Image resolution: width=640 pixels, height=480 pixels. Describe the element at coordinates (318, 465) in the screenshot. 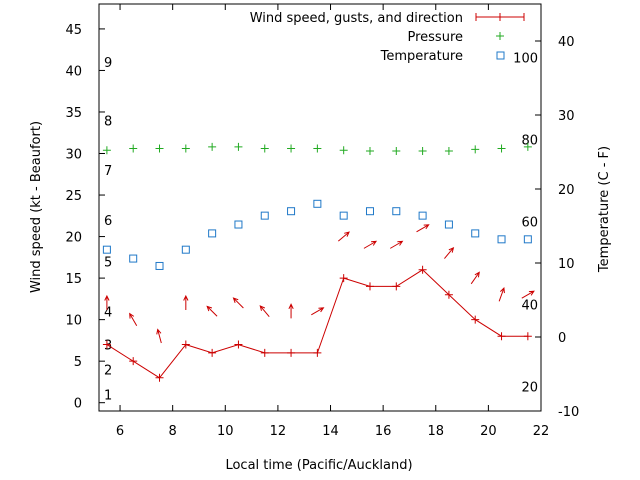

I see `x-axis-label: Local time (Pacific/Auckland)` at that location.